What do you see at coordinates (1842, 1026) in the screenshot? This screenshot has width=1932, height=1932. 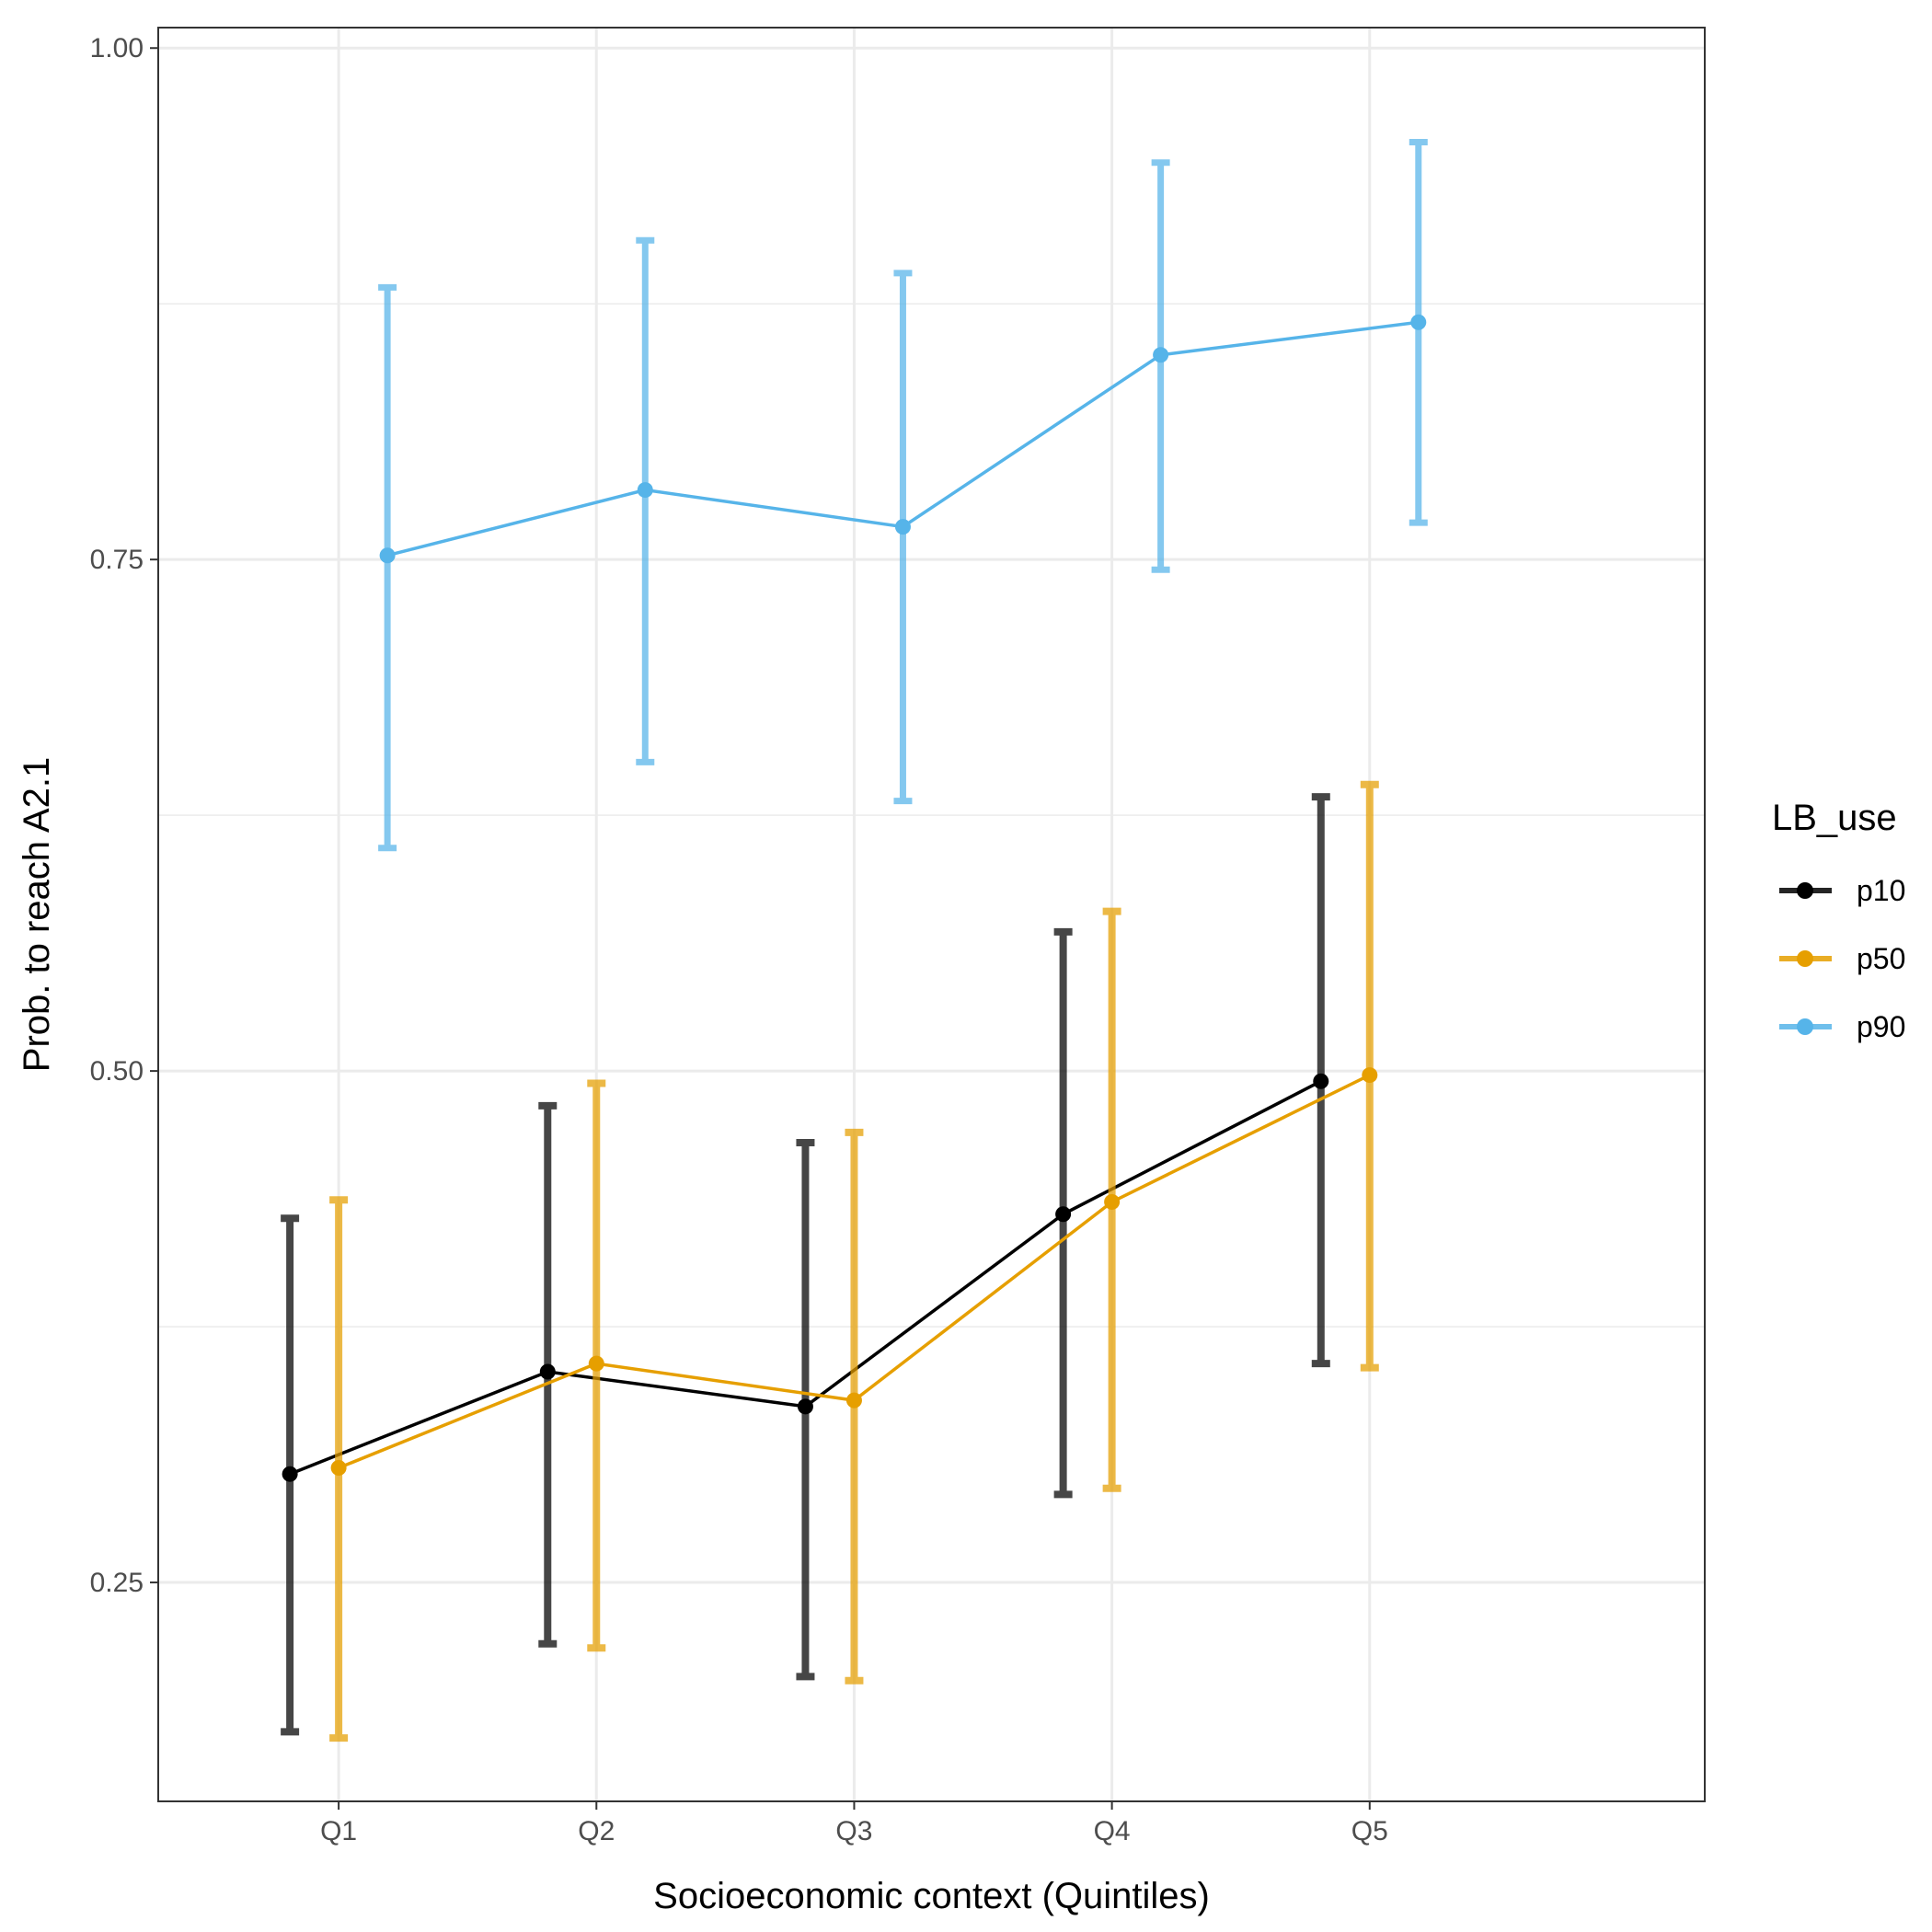 I see `legend-item-p90: p90` at bounding box center [1842, 1026].